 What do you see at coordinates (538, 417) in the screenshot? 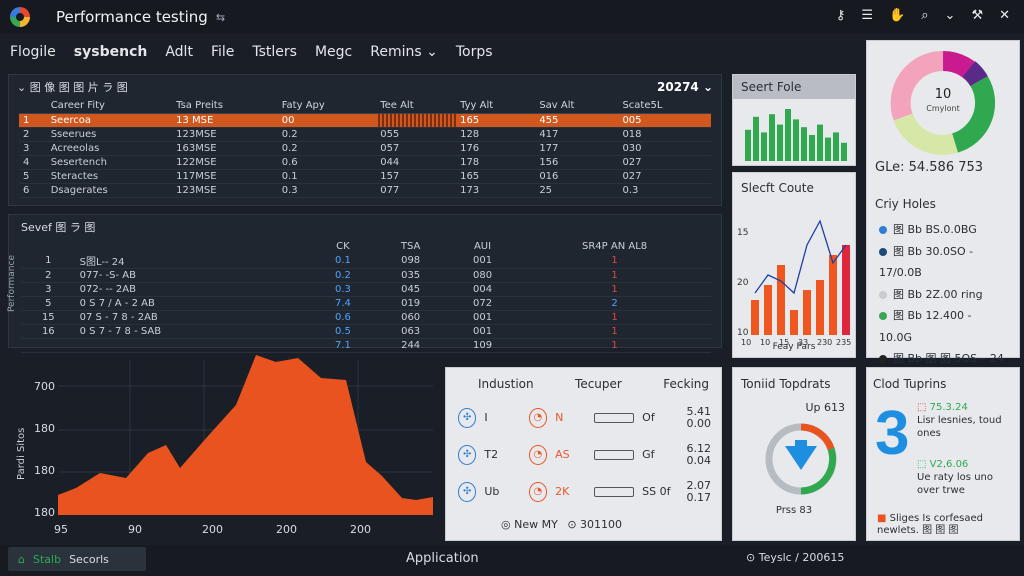
I see `circle-warning-icon: ◔` at bounding box center [538, 417].